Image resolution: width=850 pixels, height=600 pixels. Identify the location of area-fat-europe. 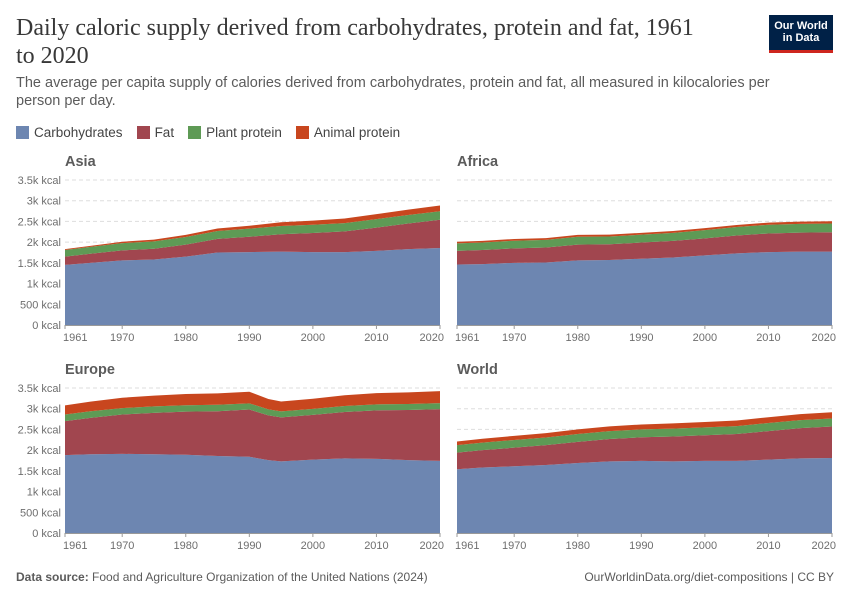
(252, 435).